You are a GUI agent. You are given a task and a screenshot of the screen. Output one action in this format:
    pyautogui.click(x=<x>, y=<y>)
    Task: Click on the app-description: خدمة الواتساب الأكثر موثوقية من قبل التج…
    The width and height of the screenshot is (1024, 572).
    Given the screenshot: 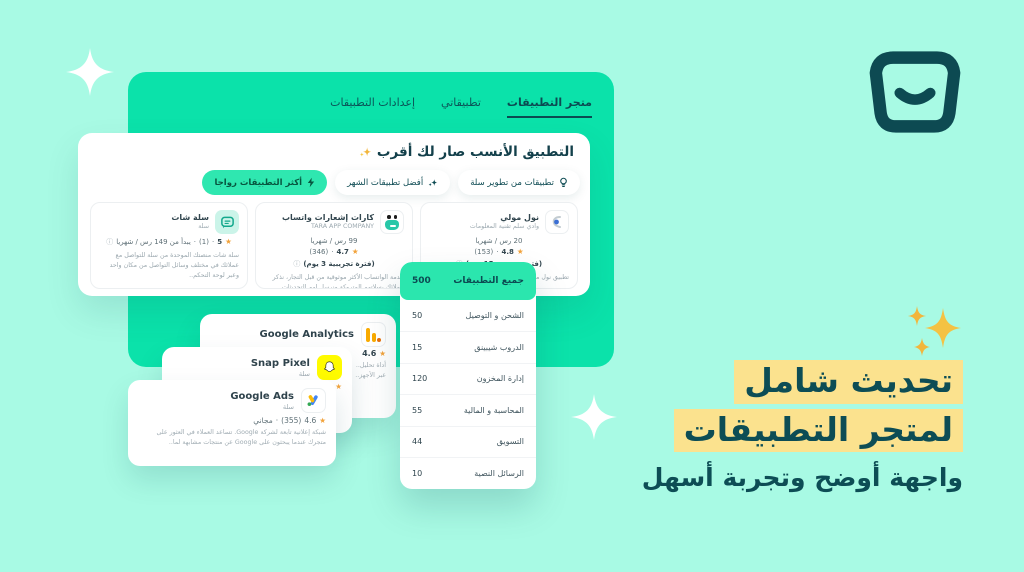 What is the action you would take?
    pyautogui.click(x=338, y=281)
    